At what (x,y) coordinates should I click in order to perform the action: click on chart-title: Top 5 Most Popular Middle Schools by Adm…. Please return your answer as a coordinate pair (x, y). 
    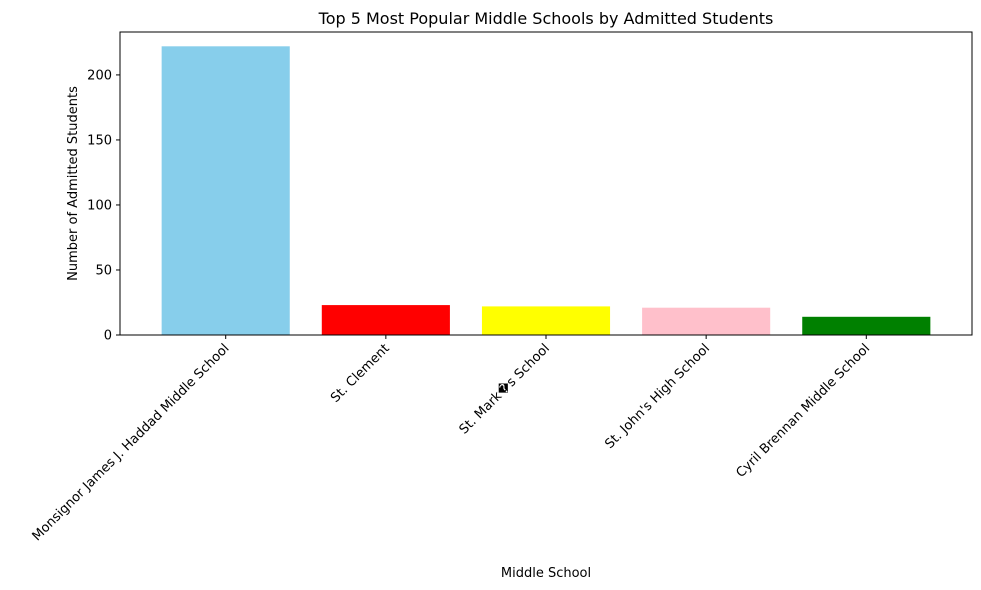
    Looking at the image, I should click on (546, 18).